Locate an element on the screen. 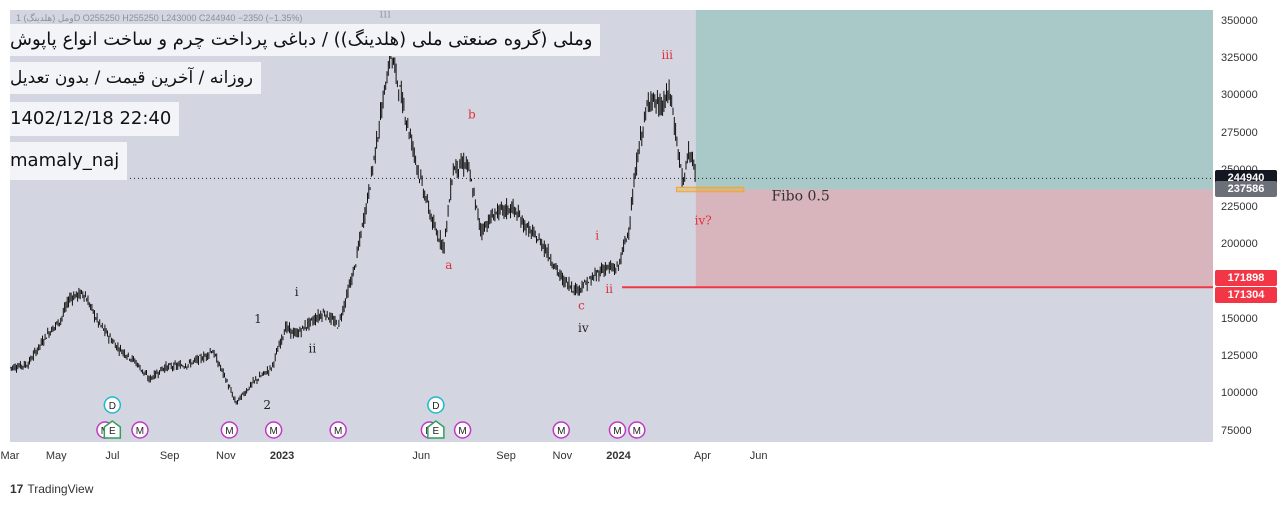 The height and width of the screenshot is (506, 1280). price-tag: 171304 is located at coordinates (1246, 295).